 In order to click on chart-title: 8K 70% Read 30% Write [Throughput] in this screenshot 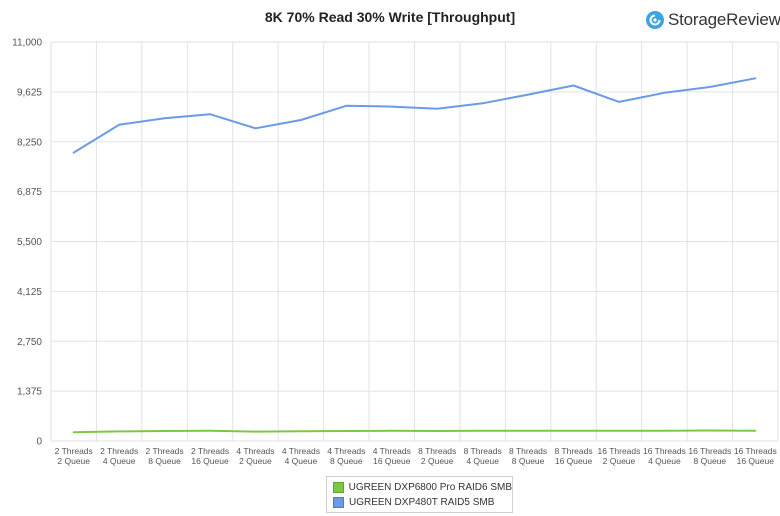, I will do `click(390, 17)`.